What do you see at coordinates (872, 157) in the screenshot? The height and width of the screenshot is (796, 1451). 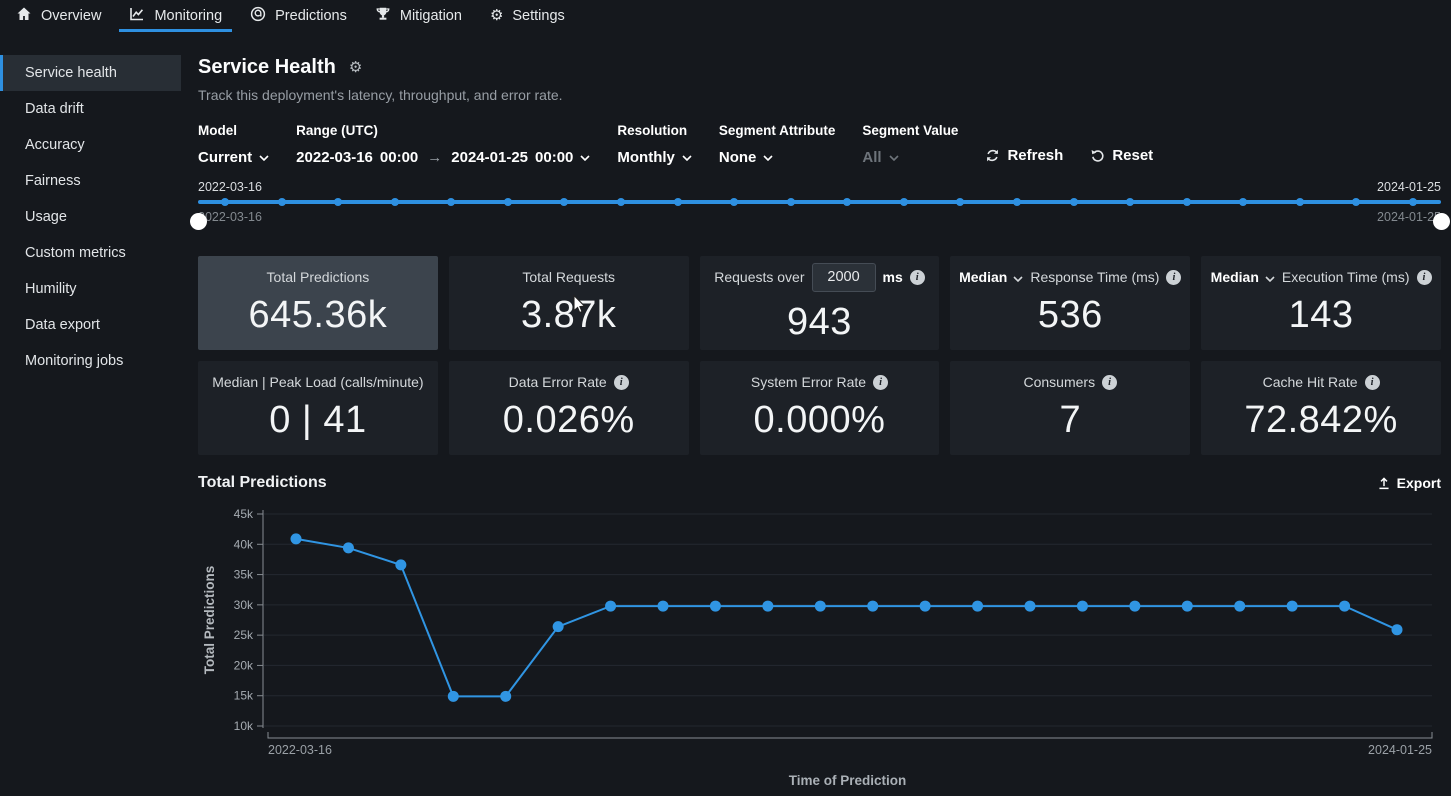 I see `segment-value-value: All` at bounding box center [872, 157].